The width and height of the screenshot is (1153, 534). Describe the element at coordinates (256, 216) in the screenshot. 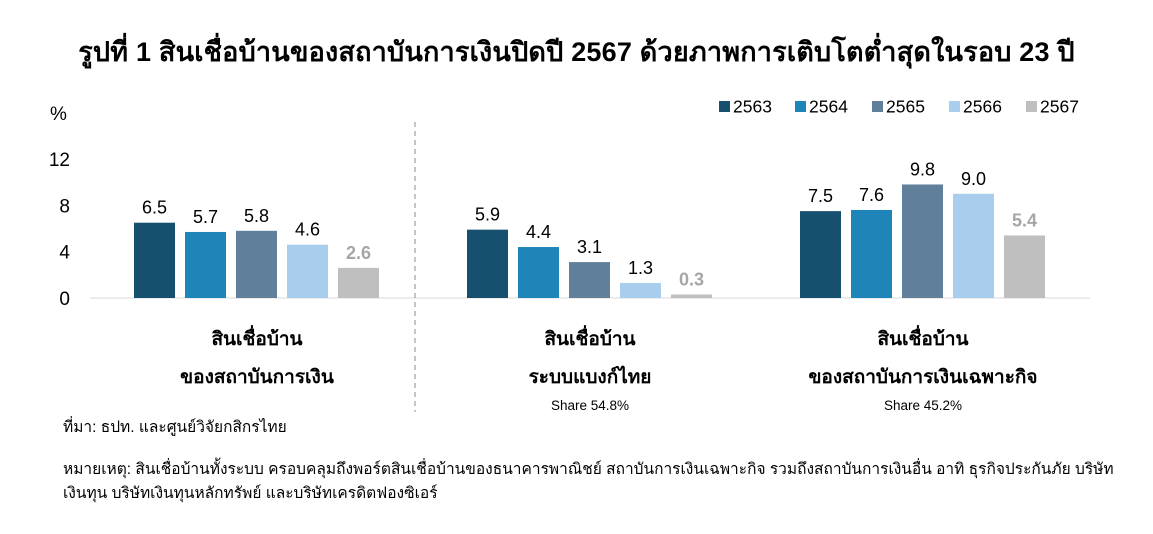

I see `data-label: 5.8` at that location.